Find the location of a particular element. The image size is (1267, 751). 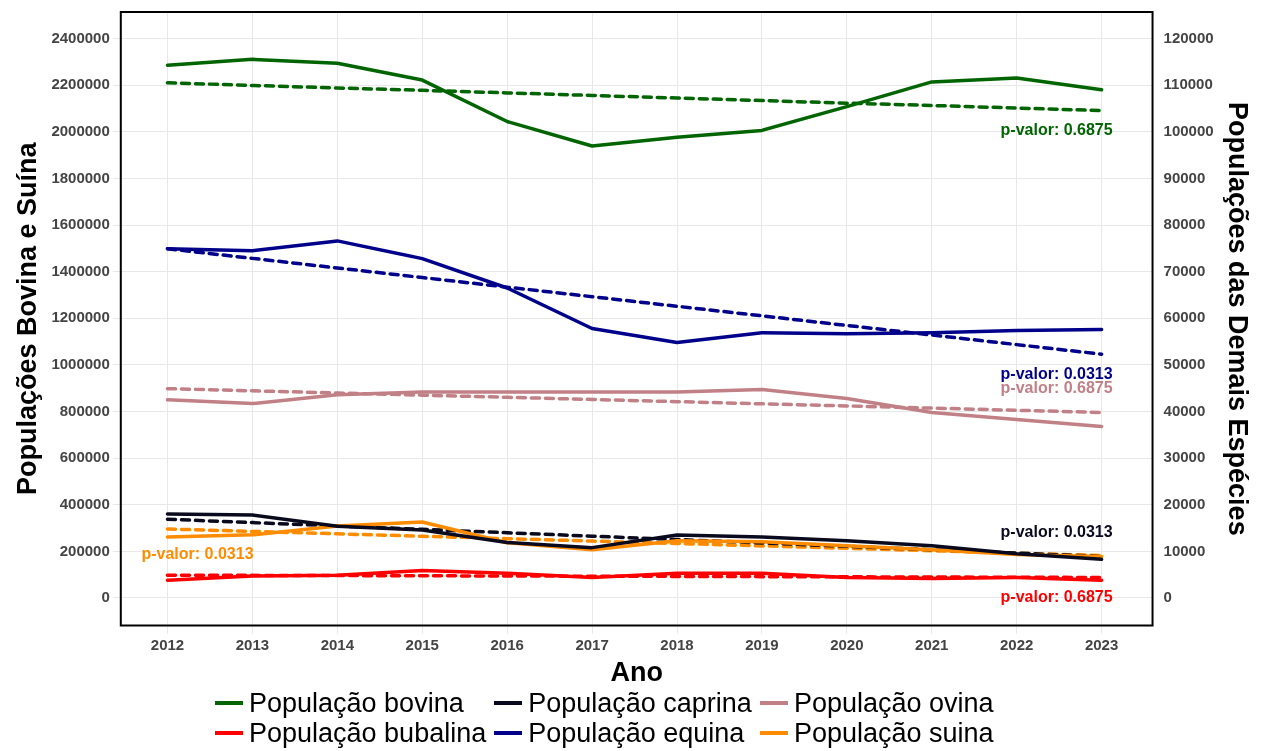

legend-label: População ovina is located at coordinates (893, 703).